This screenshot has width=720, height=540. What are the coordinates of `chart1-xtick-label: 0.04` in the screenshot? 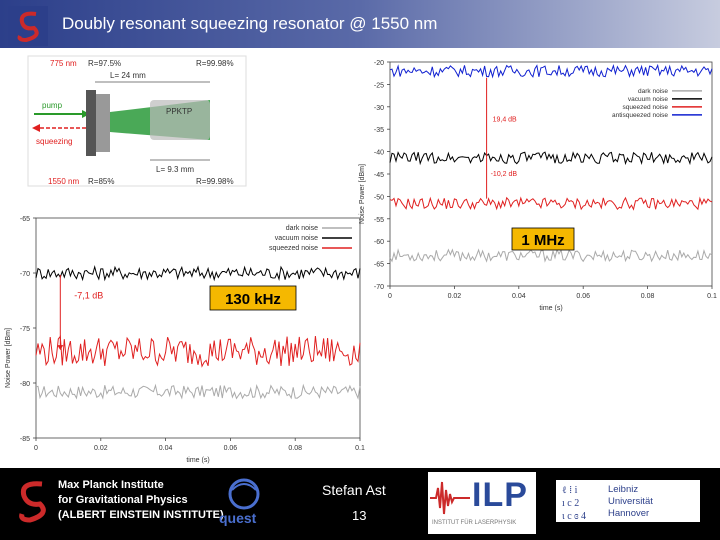 It's located at (166, 448).